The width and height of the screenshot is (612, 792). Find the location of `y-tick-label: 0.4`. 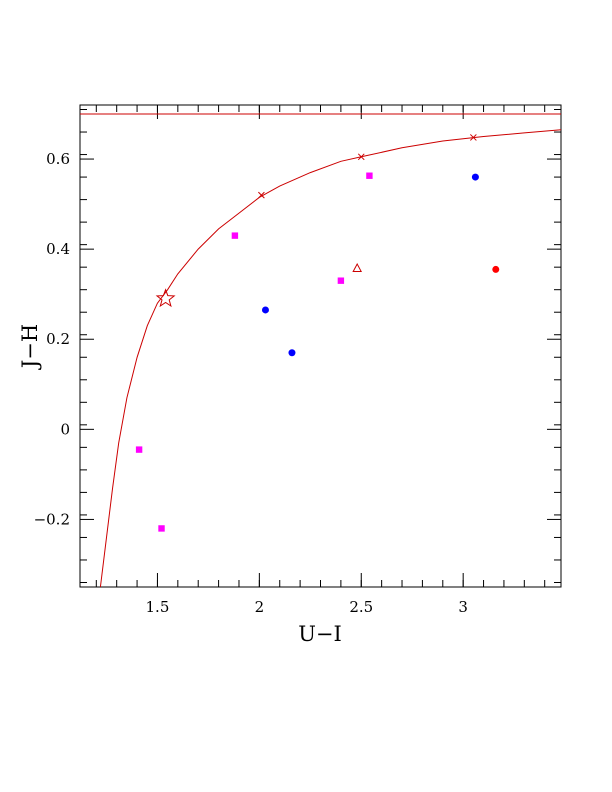

y-tick-label: 0.4 is located at coordinates (58, 249).